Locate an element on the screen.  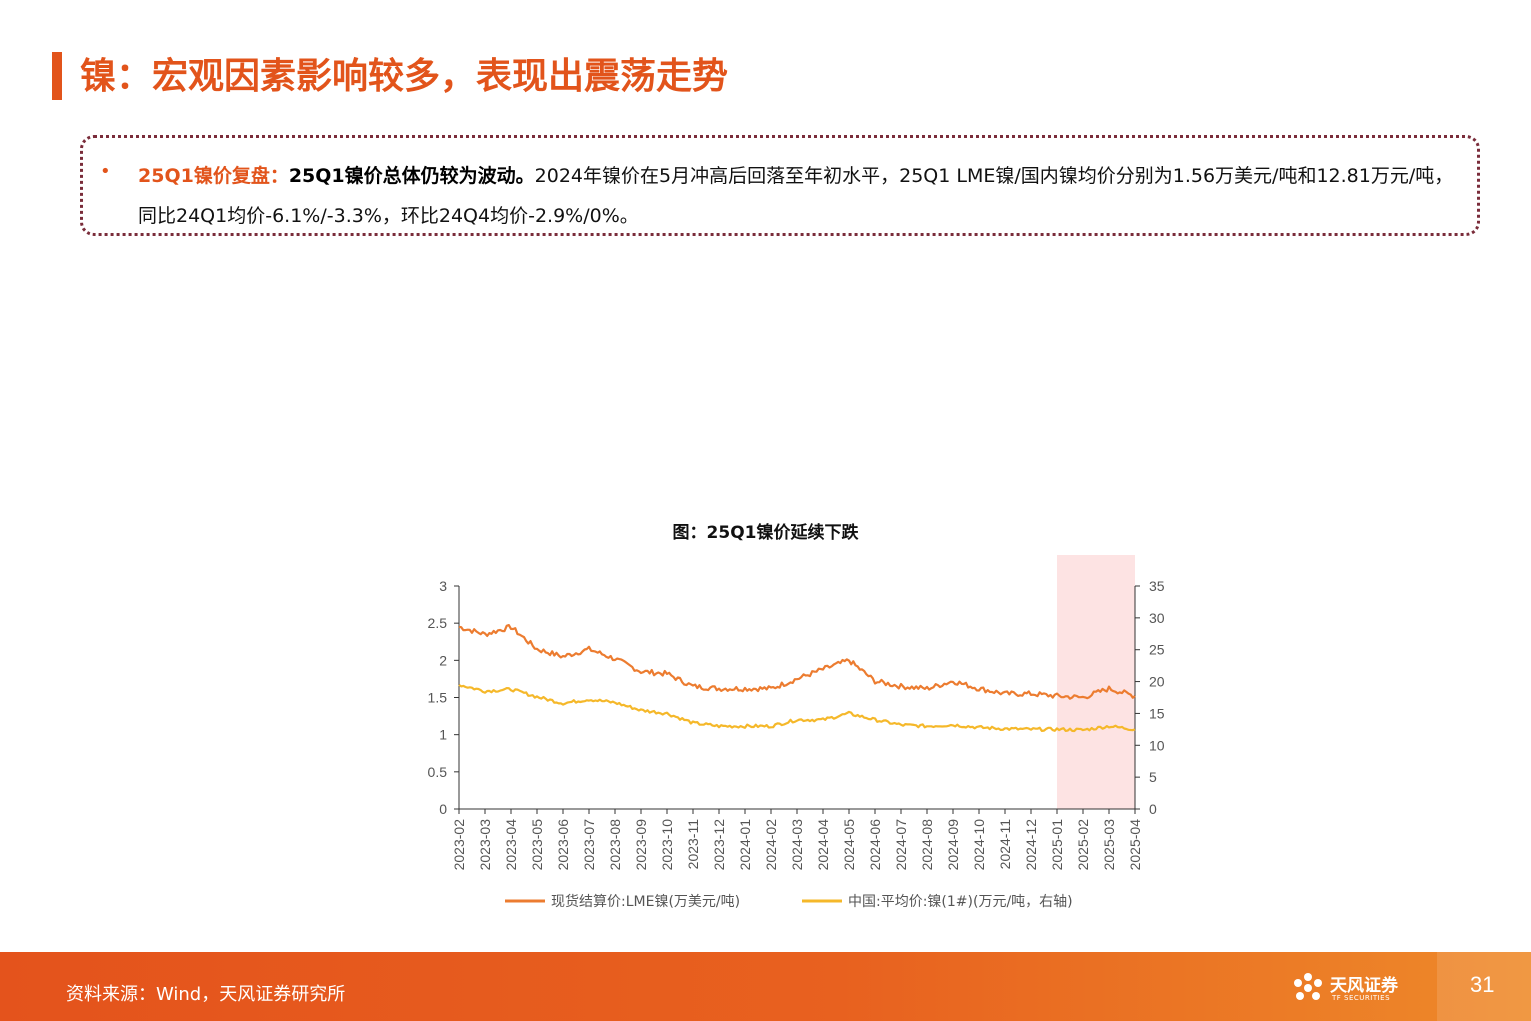
logo-text-en: TF SECURITIES is located at coordinates (1361, 998).